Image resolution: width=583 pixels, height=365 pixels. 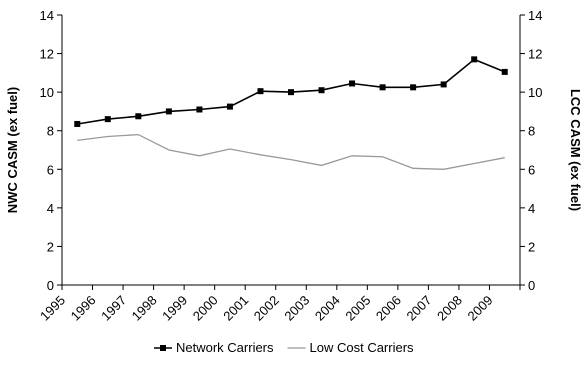 What do you see at coordinates (357, 308) in the screenshot?
I see `x-tick-label: 2005` at bounding box center [357, 308].